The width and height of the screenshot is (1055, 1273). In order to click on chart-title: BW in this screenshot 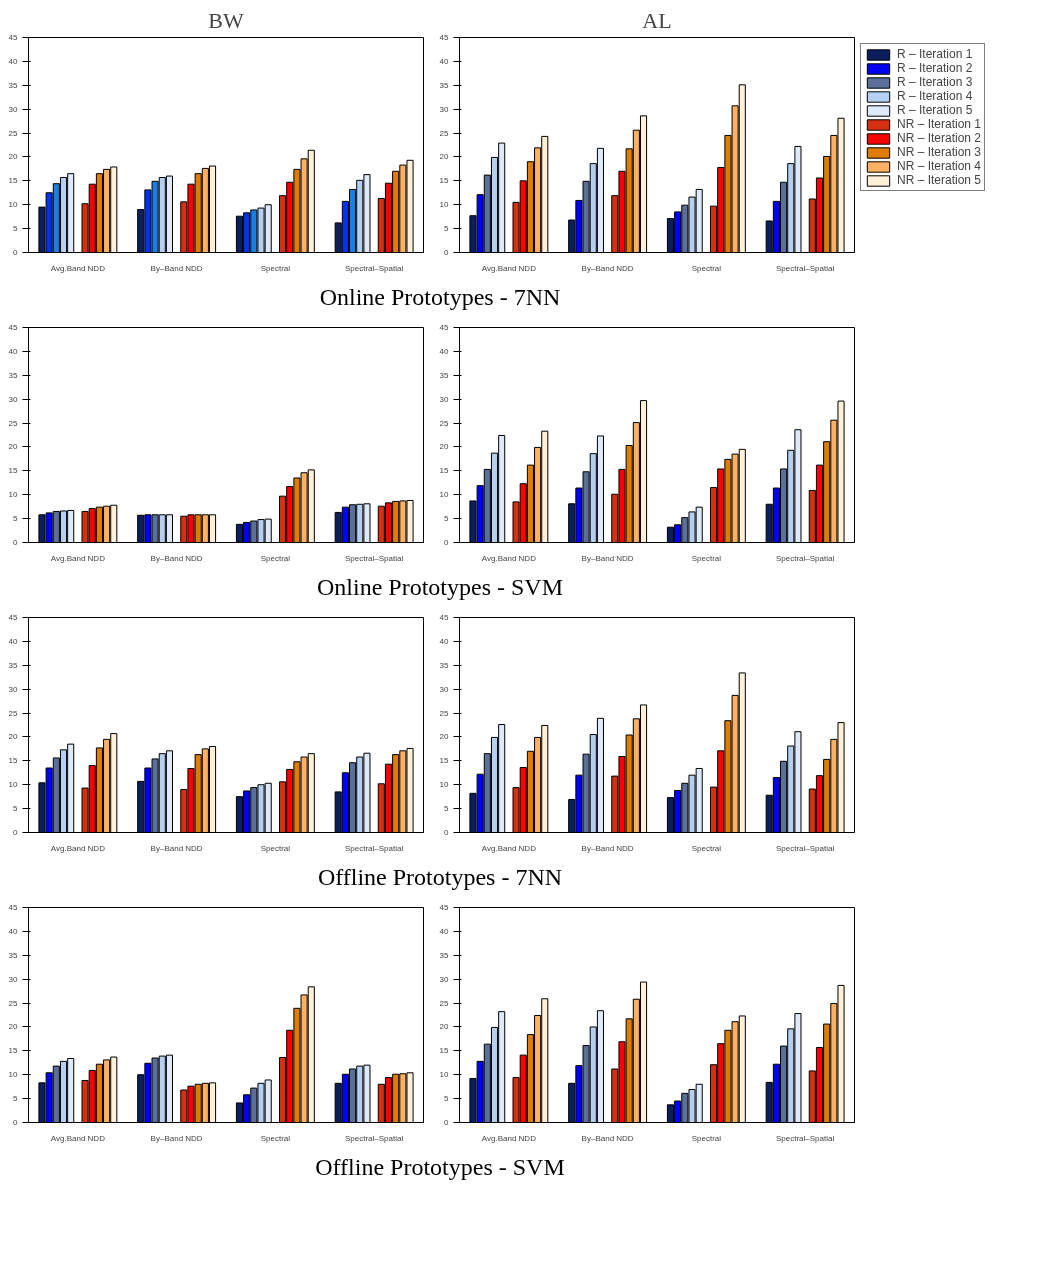, I will do `click(226, 20)`.